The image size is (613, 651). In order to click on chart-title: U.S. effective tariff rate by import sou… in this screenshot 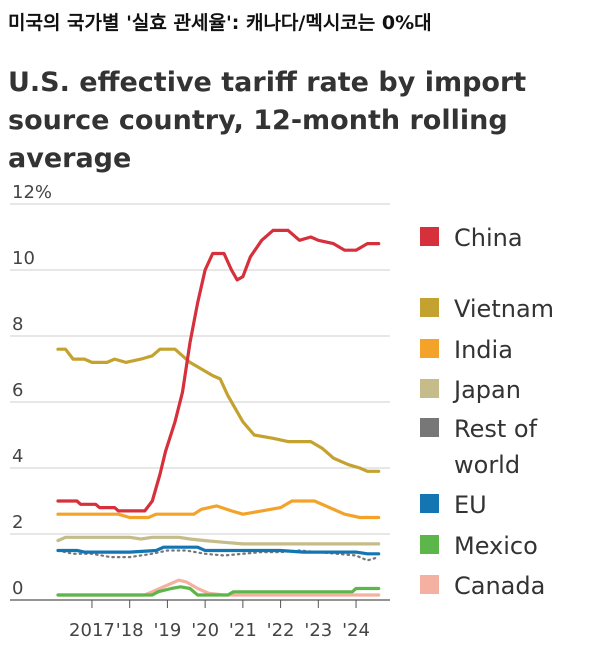, I will do `click(267, 120)`.